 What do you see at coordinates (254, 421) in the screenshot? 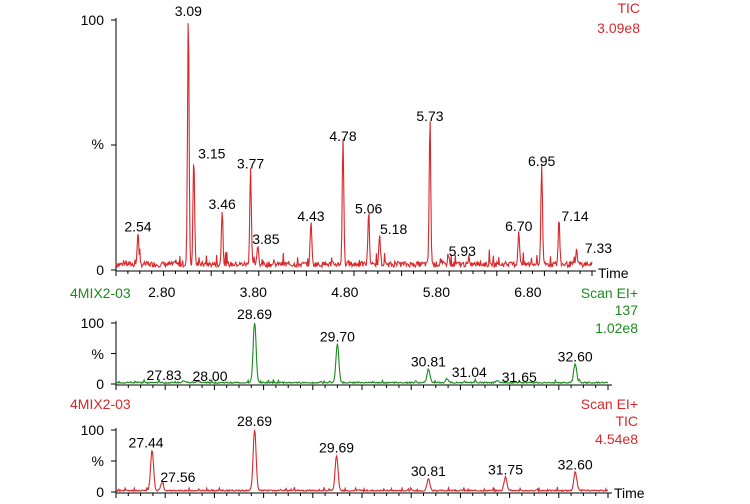
I see `p3-peak-label: 28.69` at bounding box center [254, 421].